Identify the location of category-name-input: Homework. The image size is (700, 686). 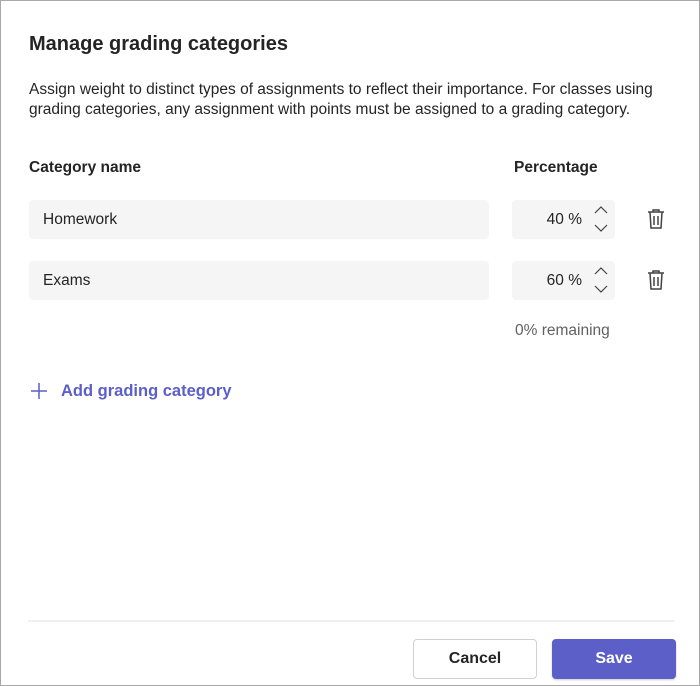
(259, 219).